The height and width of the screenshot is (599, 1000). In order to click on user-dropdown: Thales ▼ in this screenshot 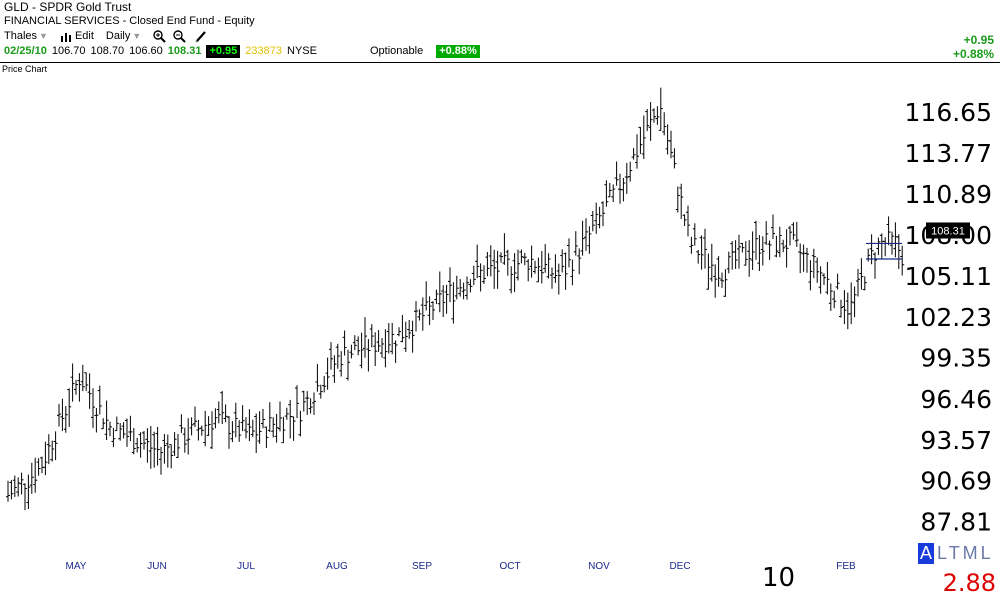, I will do `click(26, 36)`.